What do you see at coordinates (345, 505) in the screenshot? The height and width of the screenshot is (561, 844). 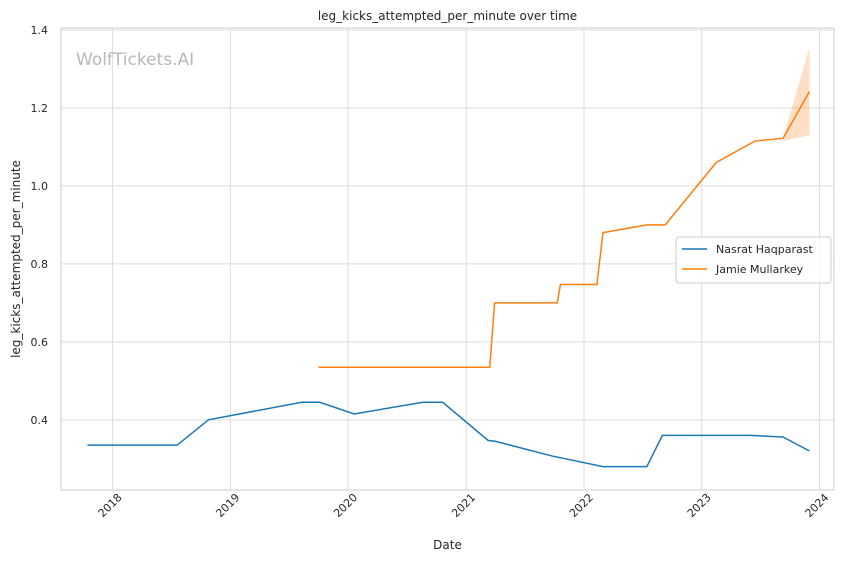 I see `x-tick-label: 2020` at bounding box center [345, 505].